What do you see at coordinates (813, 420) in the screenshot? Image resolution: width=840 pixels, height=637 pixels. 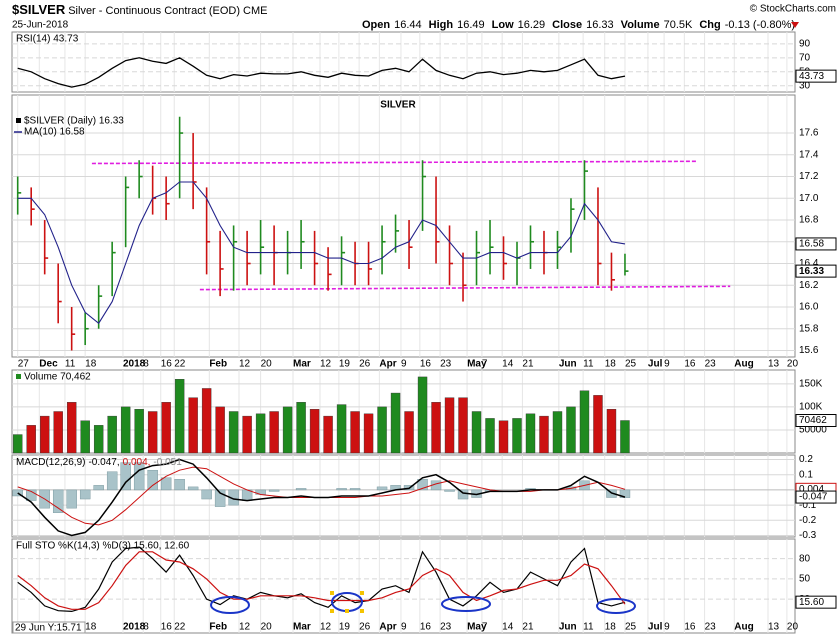 I see `value-tag: 70462` at bounding box center [813, 420].